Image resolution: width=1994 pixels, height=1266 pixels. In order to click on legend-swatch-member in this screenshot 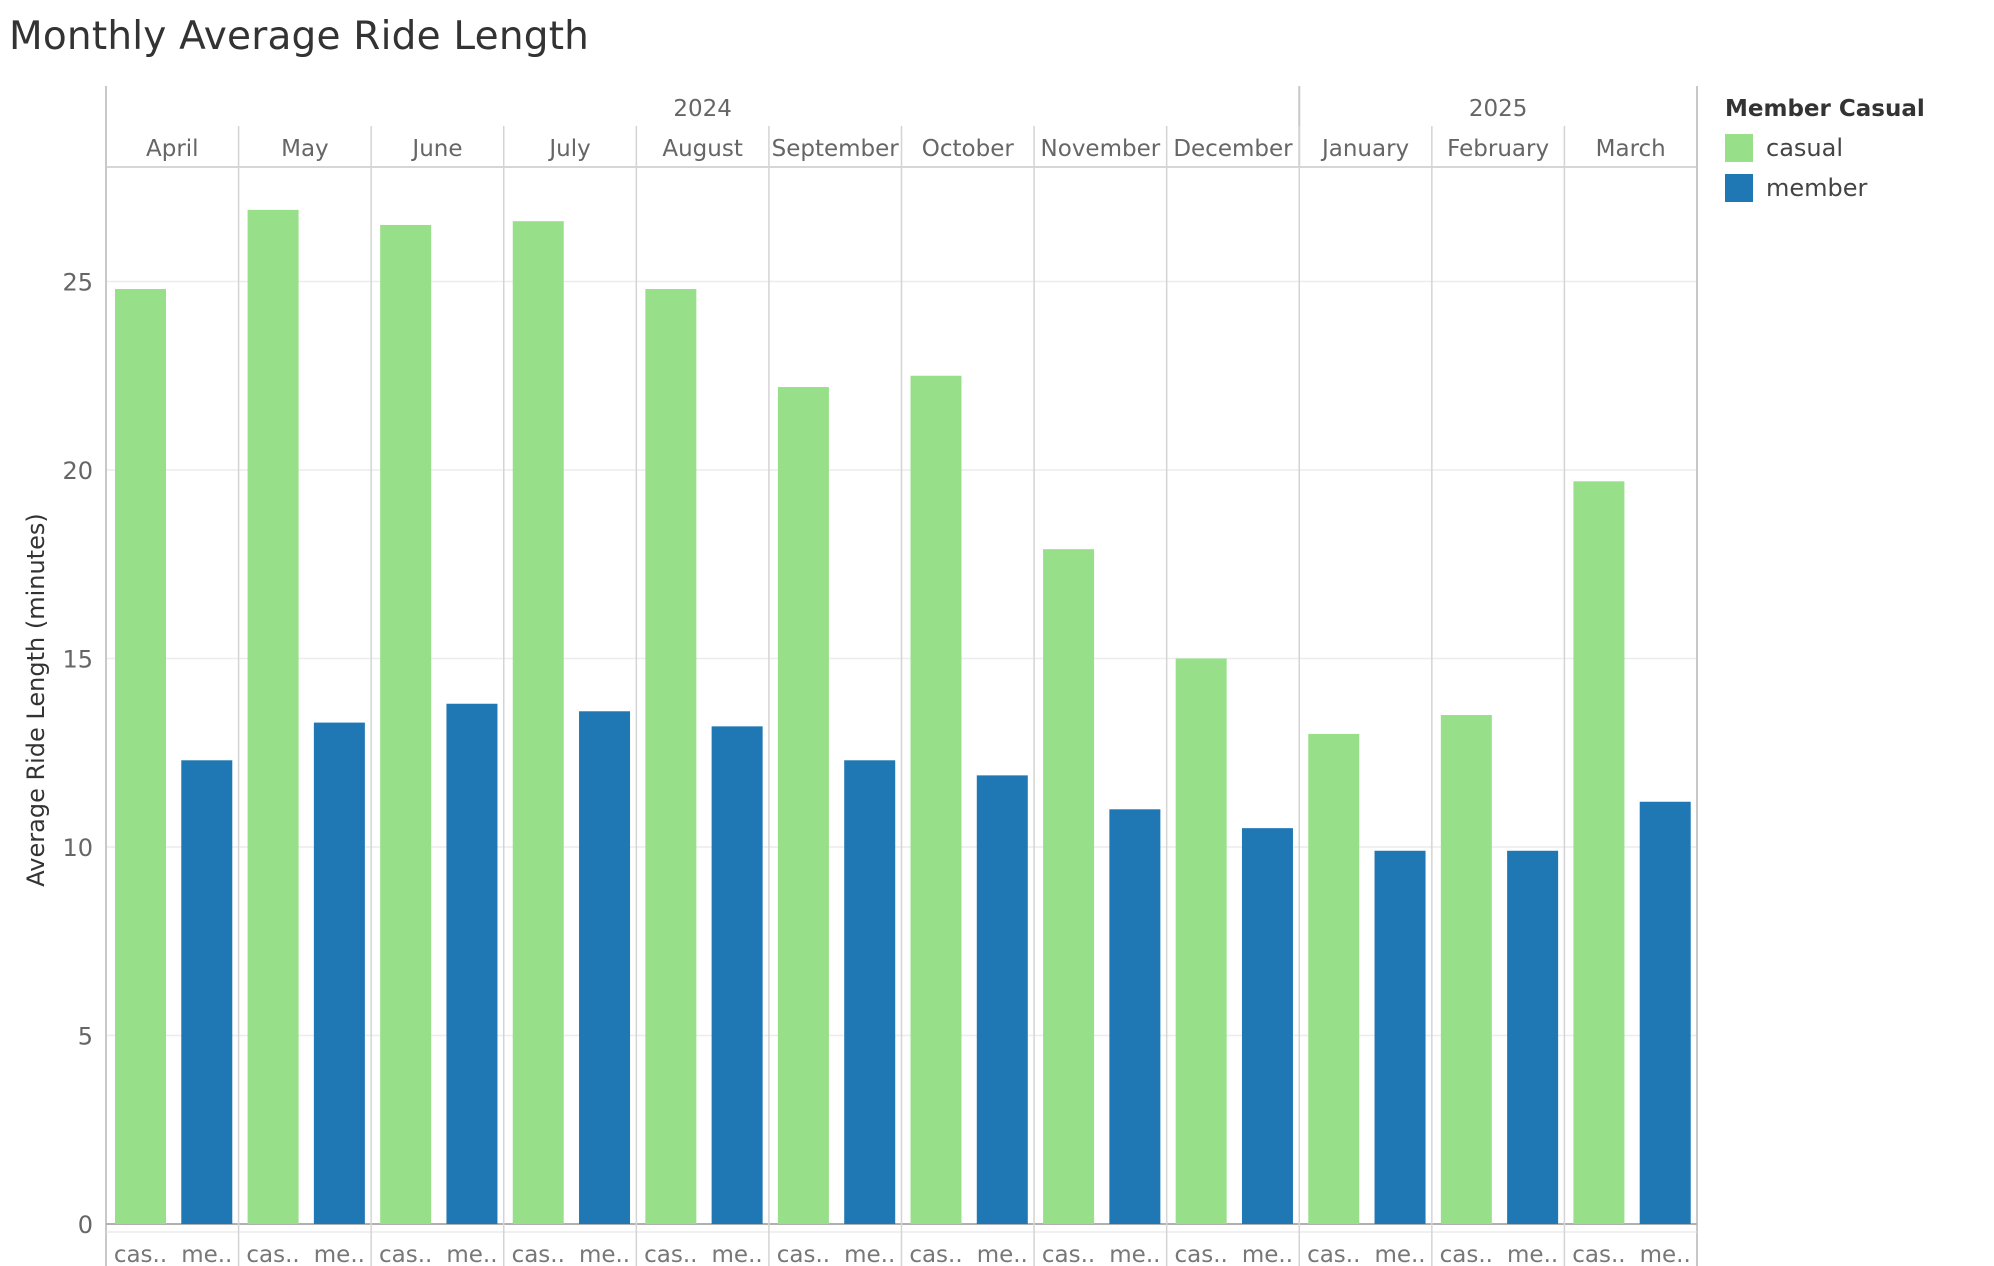, I will do `click(1739, 188)`.